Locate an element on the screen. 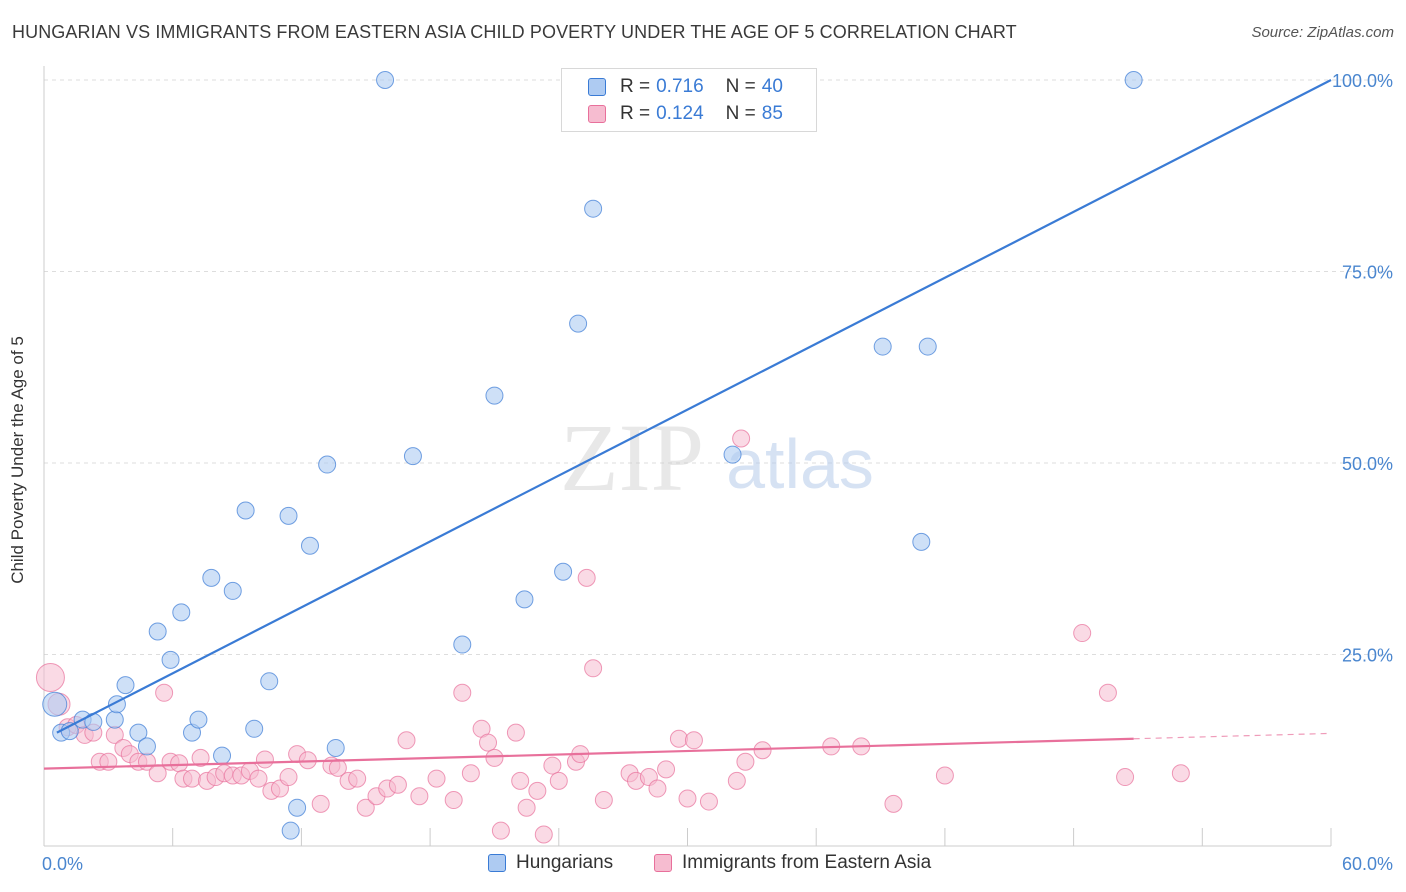  legend-r-value: 0.124 is located at coordinates (680, 113).